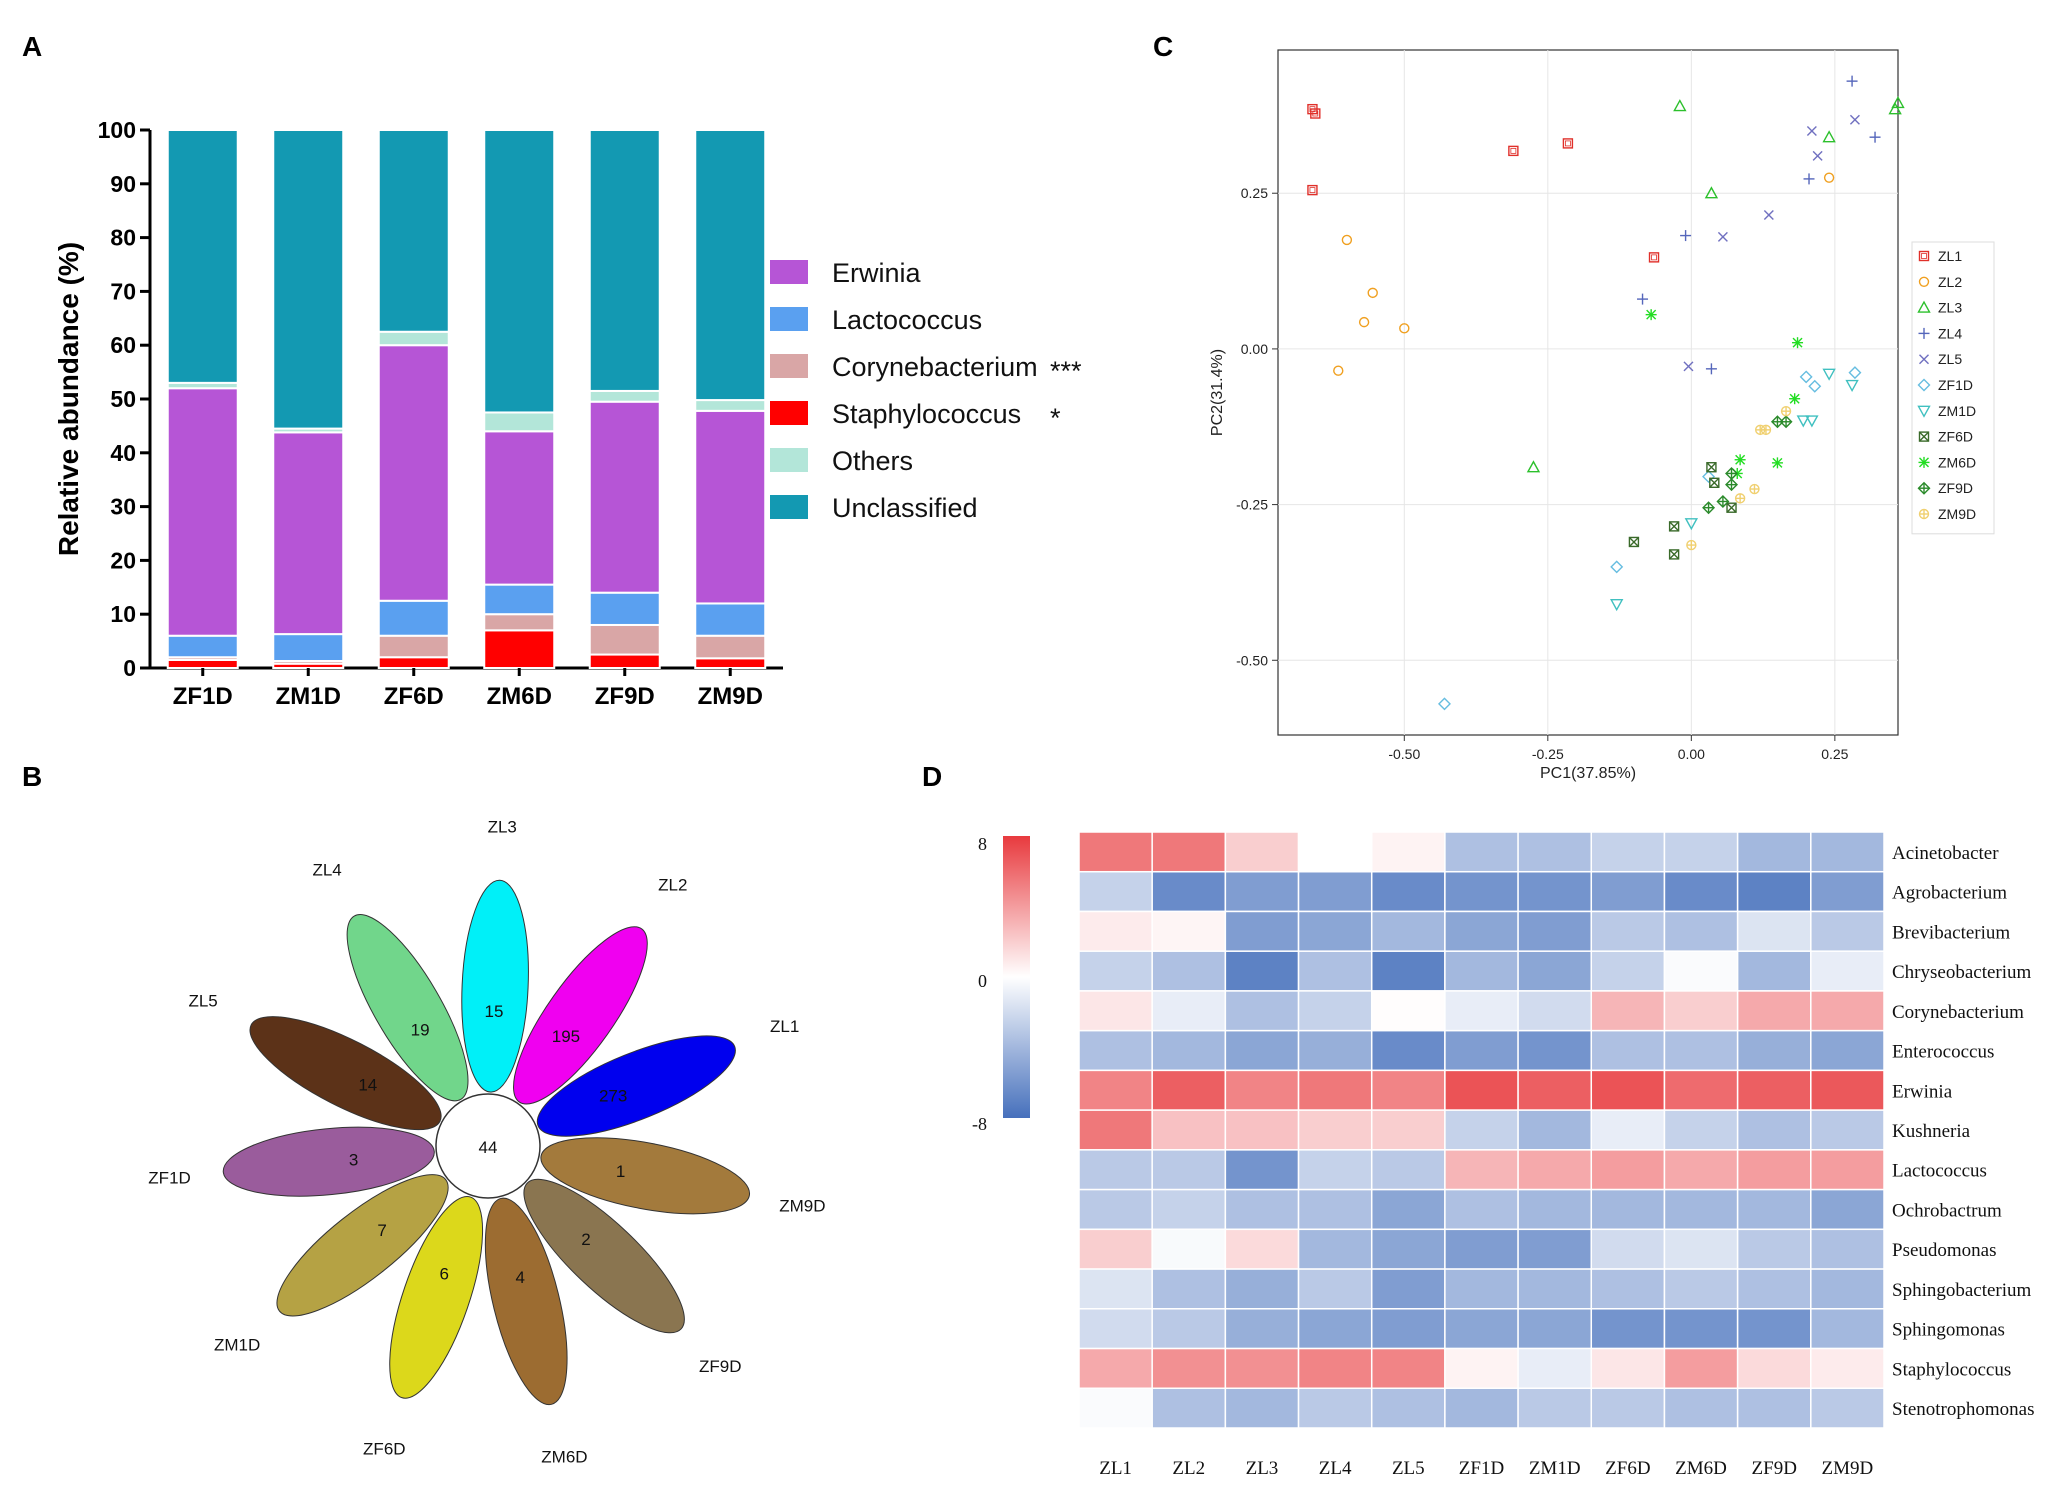 This screenshot has width=2054, height=1496. What do you see at coordinates (502, 826) in the screenshot?
I see `petal-name-zl3: ZL3` at bounding box center [502, 826].